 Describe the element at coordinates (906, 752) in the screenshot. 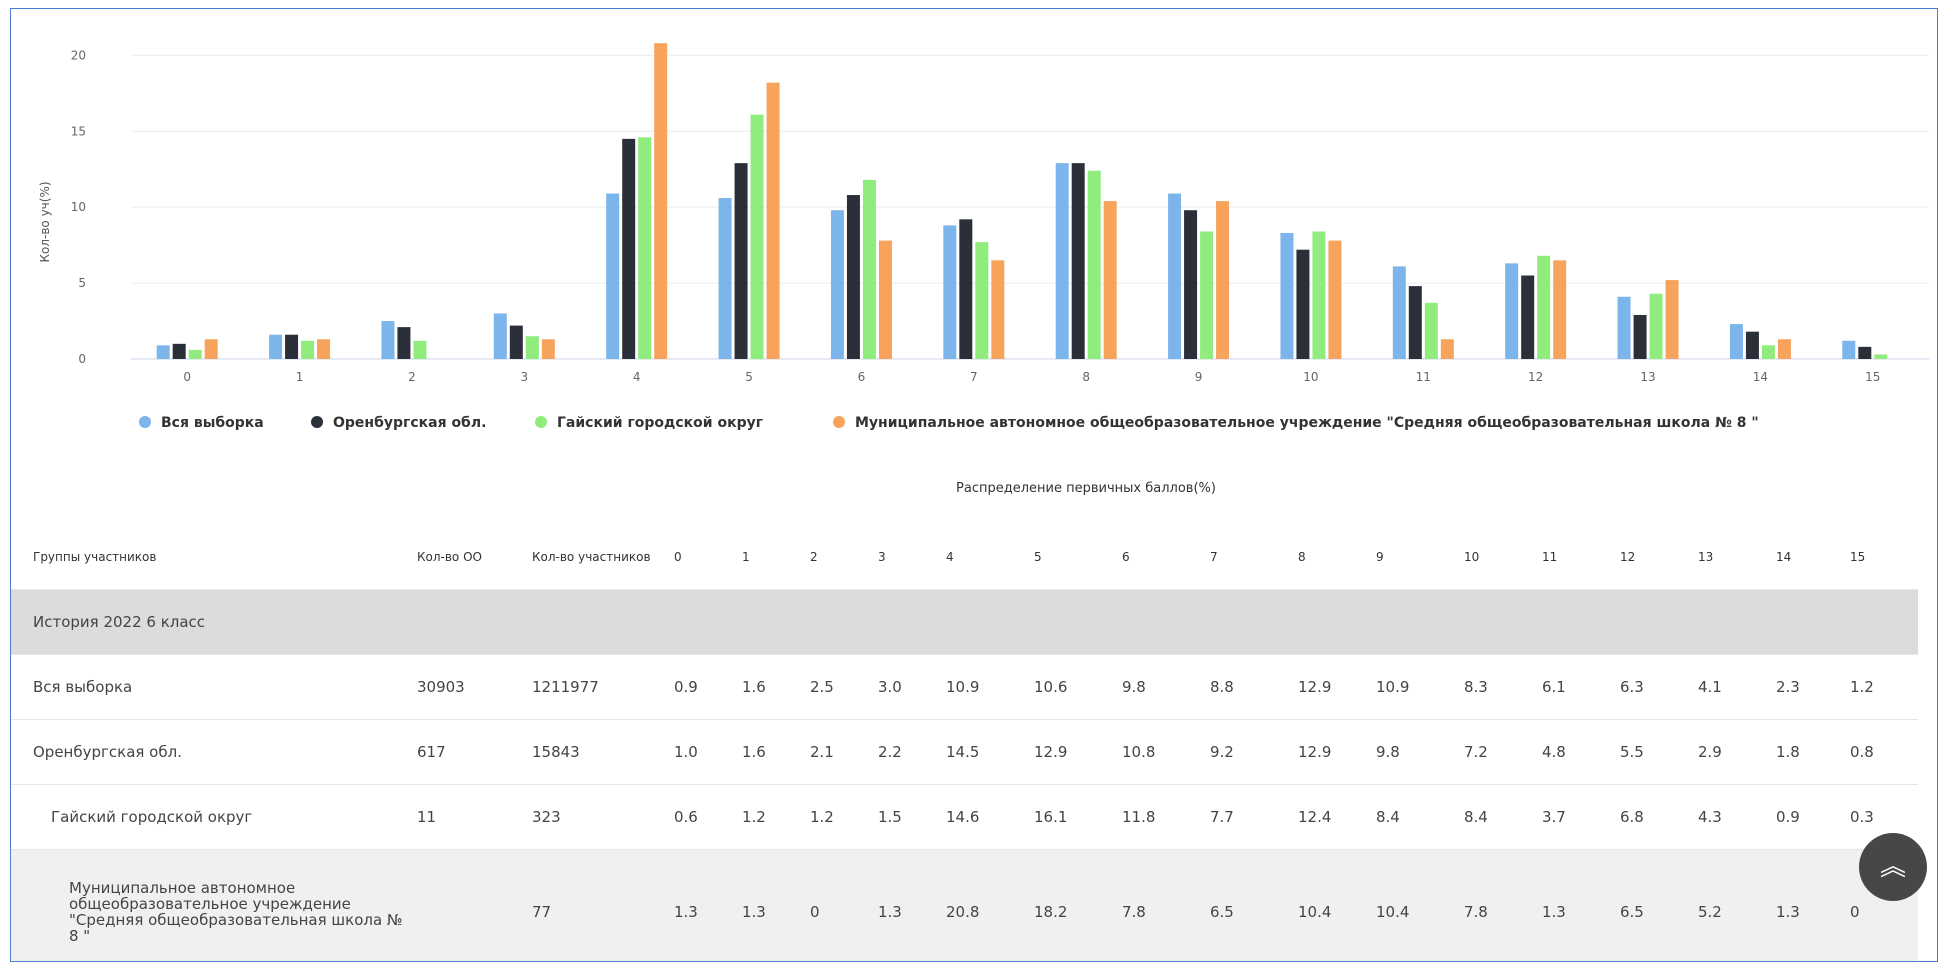

I see `row-score-value: 2.2` at that location.